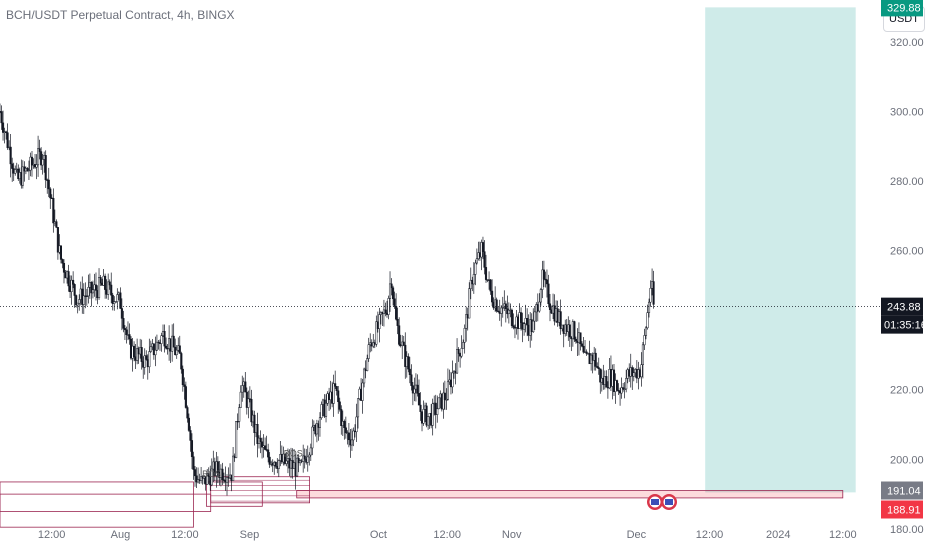 Image resolution: width=932 pixels, height=550 pixels. I want to click on chart-title: BCH/USDT Perpetual Contract, 4h, BINGX, so click(120, 15).